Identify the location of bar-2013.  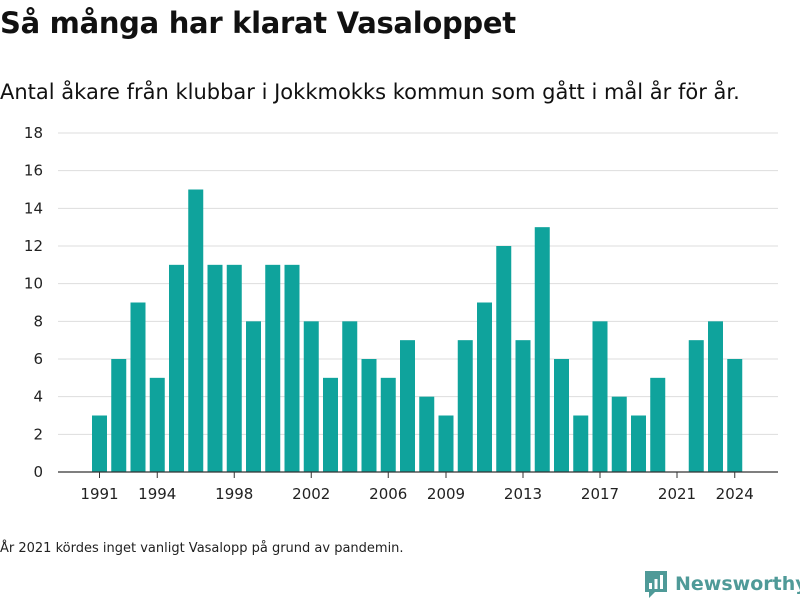
(523, 406).